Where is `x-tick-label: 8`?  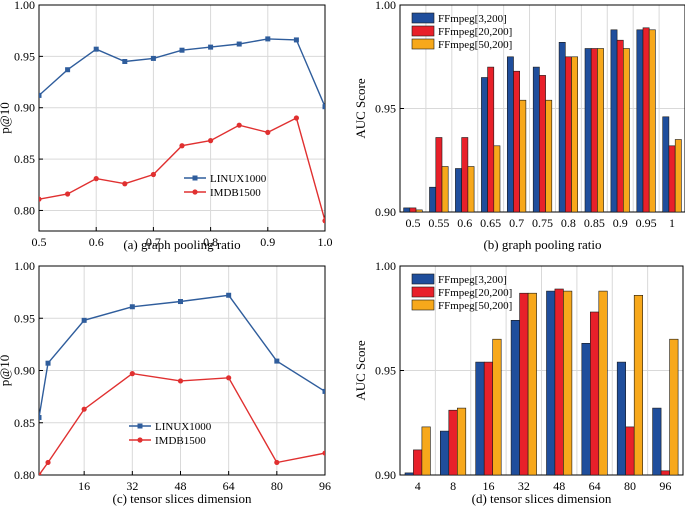 x-tick-label: 8 is located at coordinates (453, 486).